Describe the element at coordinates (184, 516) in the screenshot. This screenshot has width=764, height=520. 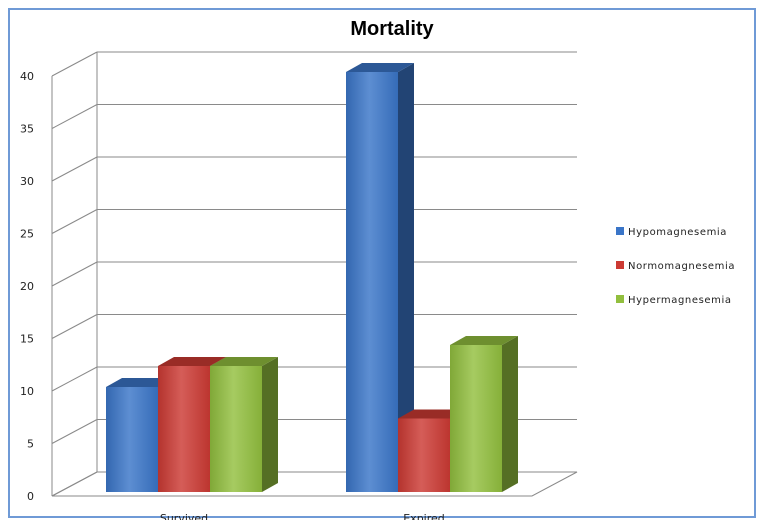
I see `x-tick-label: Survived` at that location.